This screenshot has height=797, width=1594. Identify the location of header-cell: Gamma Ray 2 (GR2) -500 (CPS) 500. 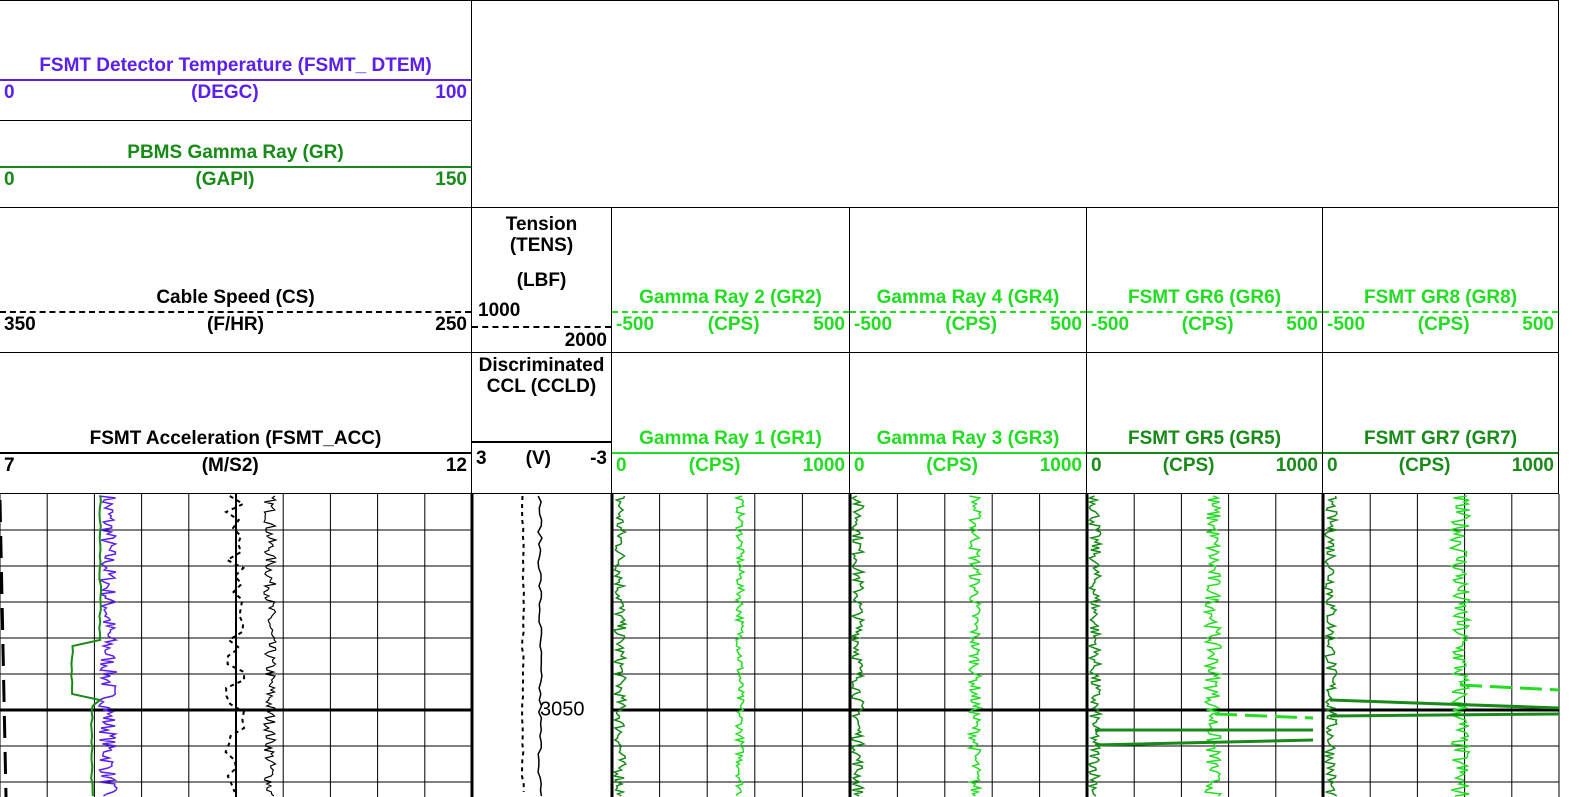
(731, 280).